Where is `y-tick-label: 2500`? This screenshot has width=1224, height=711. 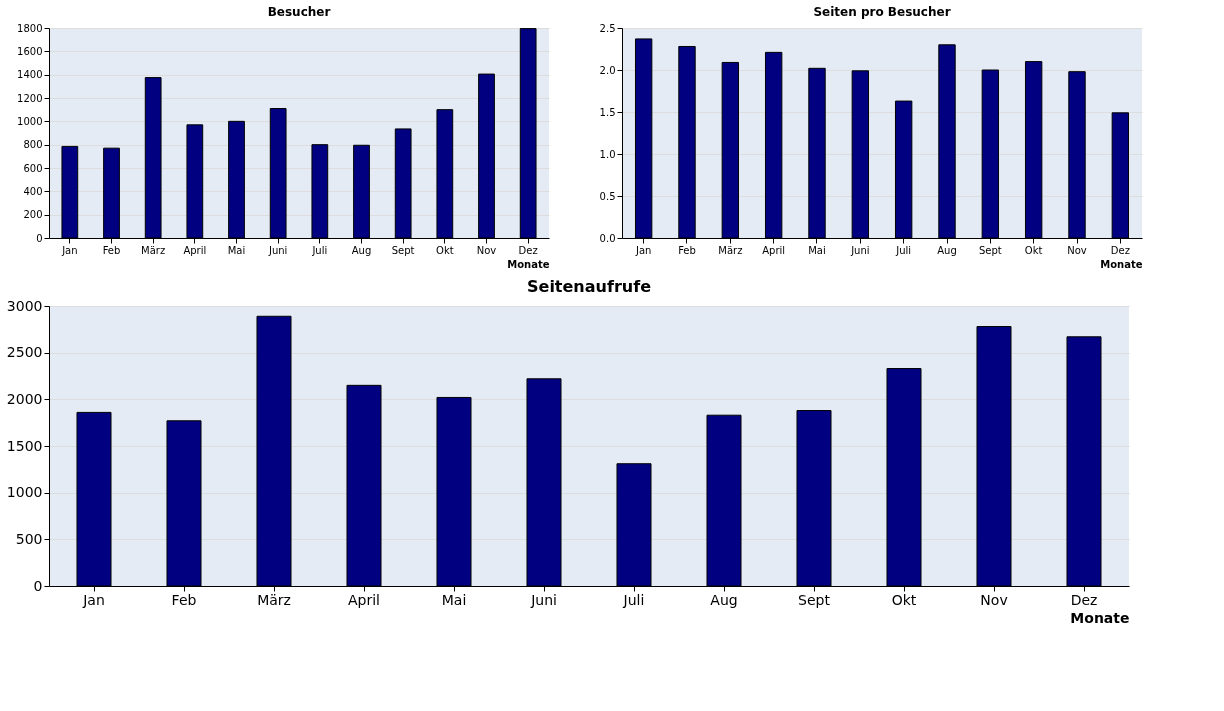 y-tick-label: 2500 is located at coordinates (24, 352).